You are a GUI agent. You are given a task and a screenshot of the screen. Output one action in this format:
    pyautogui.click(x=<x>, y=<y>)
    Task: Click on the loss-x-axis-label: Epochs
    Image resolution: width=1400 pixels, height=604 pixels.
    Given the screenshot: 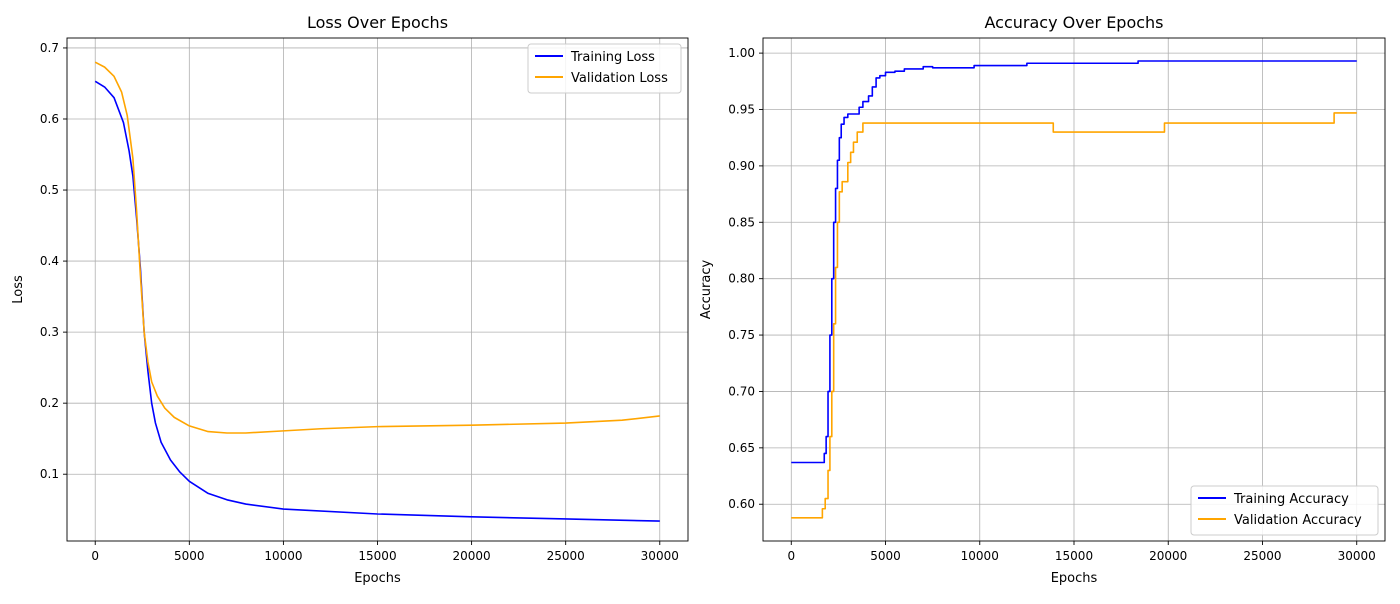 What is the action you would take?
    pyautogui.click(x=377, y=578)
    